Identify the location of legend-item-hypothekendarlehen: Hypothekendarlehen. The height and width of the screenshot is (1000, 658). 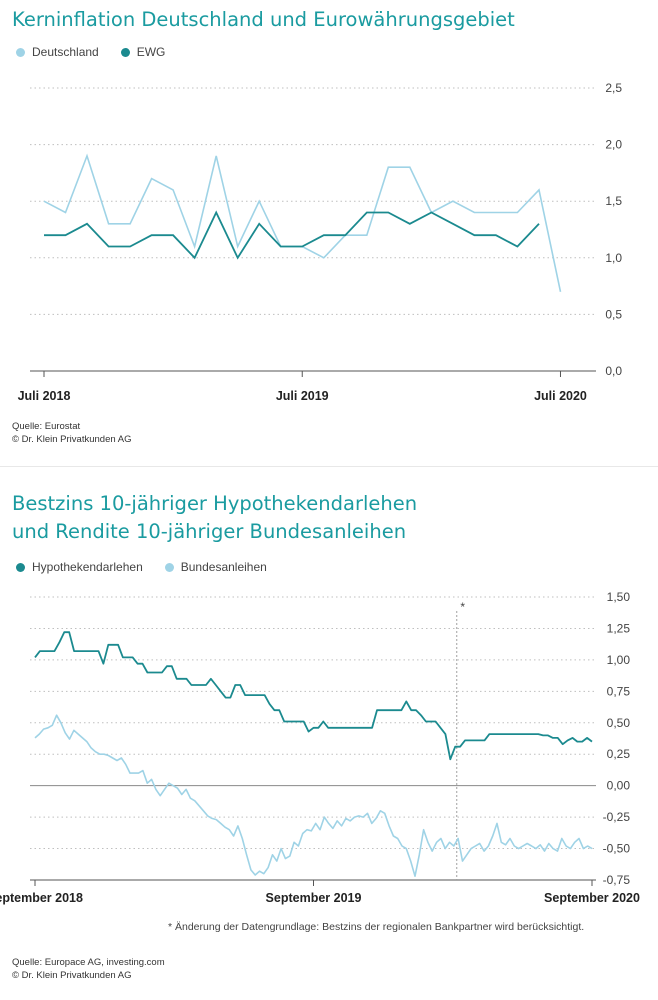
(79, 567).